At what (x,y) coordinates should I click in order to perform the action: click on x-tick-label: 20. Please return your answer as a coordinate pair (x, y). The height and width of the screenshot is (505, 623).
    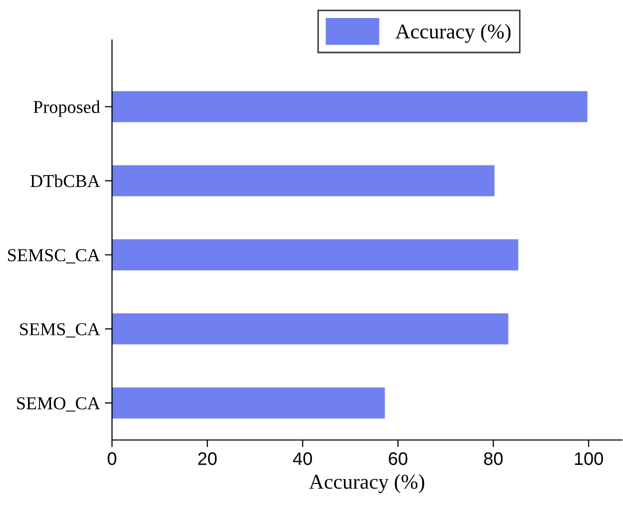
    Looking at the image, I should click on (207, 459).